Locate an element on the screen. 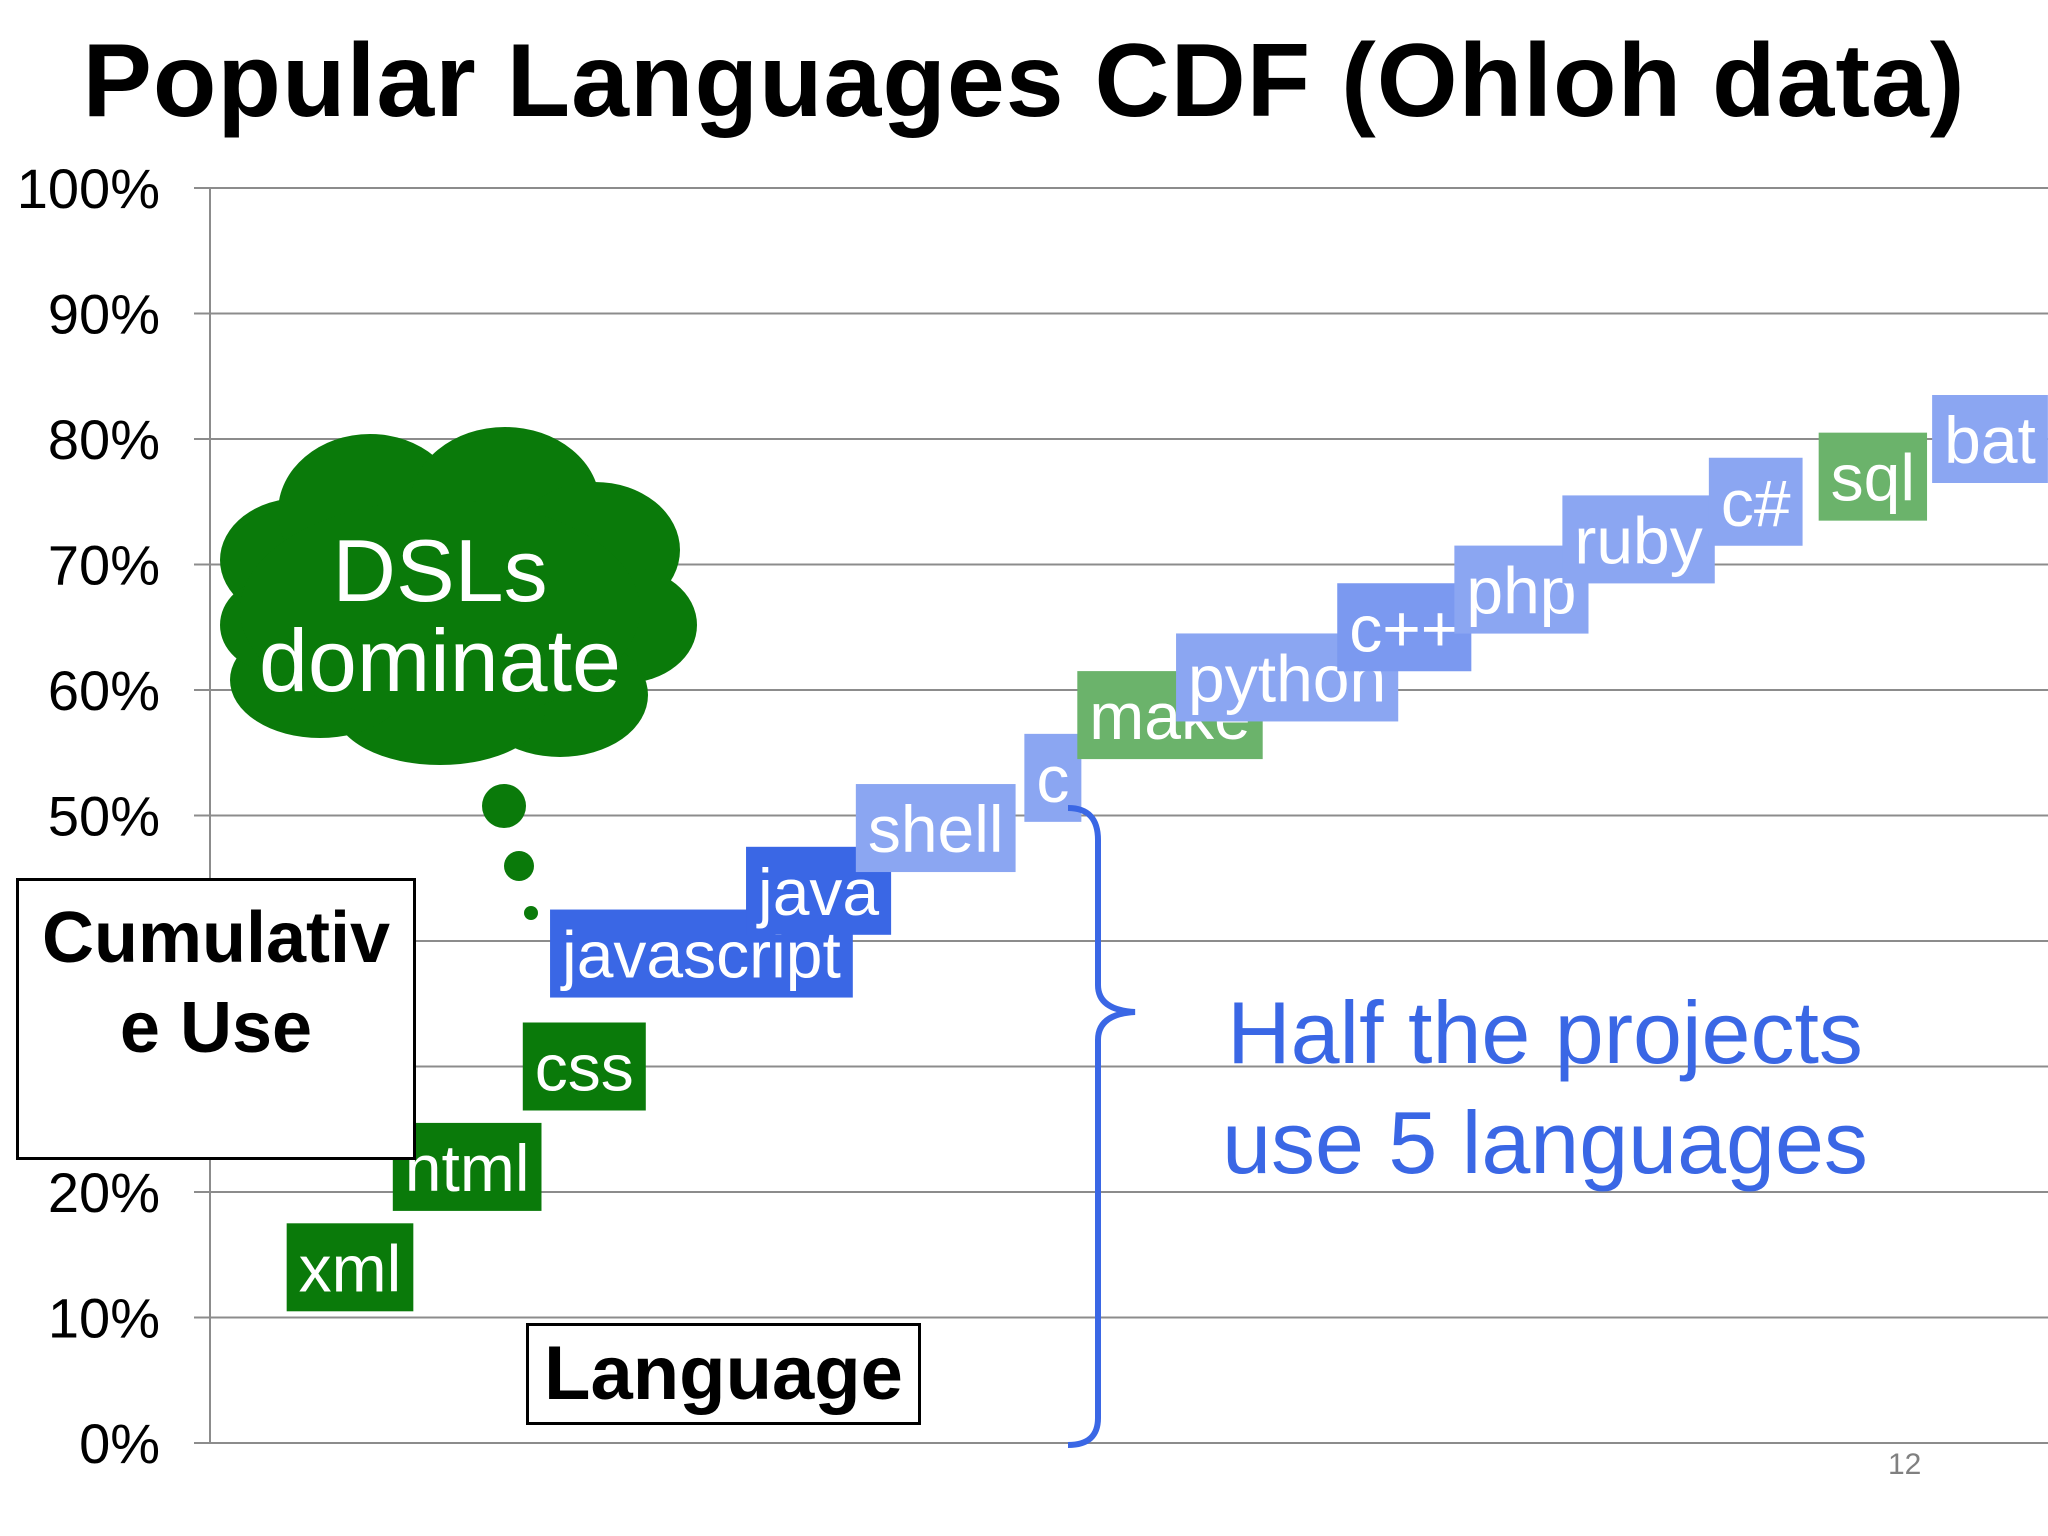  page-number: 12 is located at coordinates (1905, 1464).